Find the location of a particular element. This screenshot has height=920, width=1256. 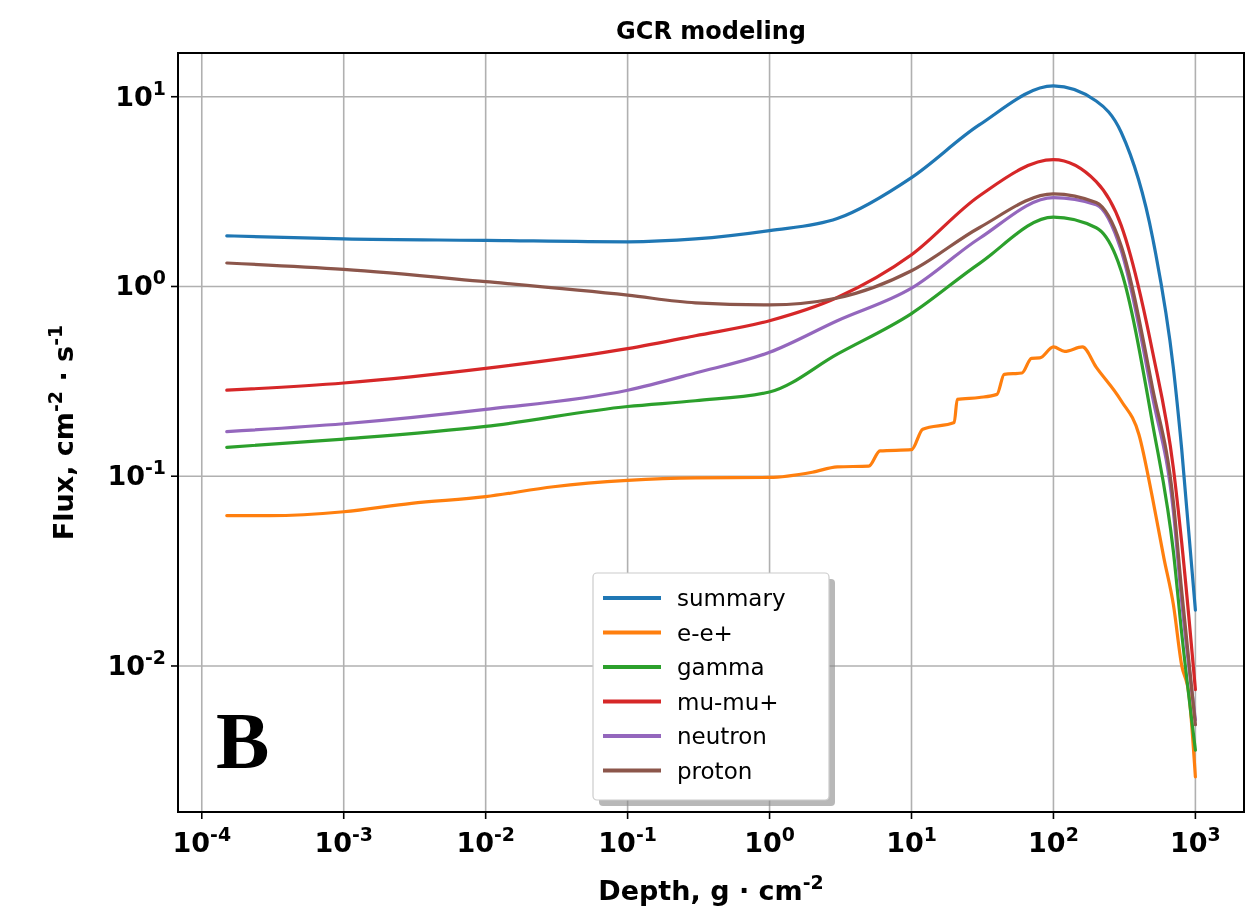

legend-label: mu-mu+ is located at coordinates (728, 701).